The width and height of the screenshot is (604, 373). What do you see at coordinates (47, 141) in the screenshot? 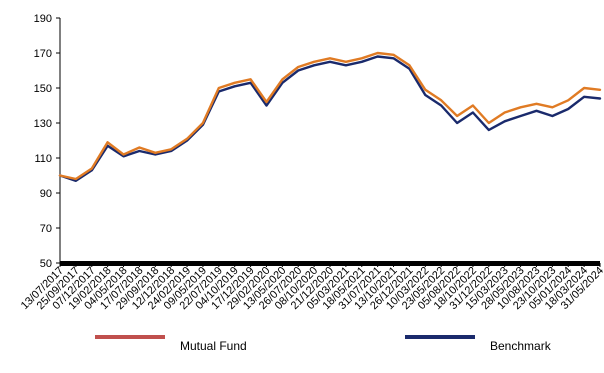
I see `y-axis: 190 170 150 130 110 90 70 50` at bounding box center [47, 141].